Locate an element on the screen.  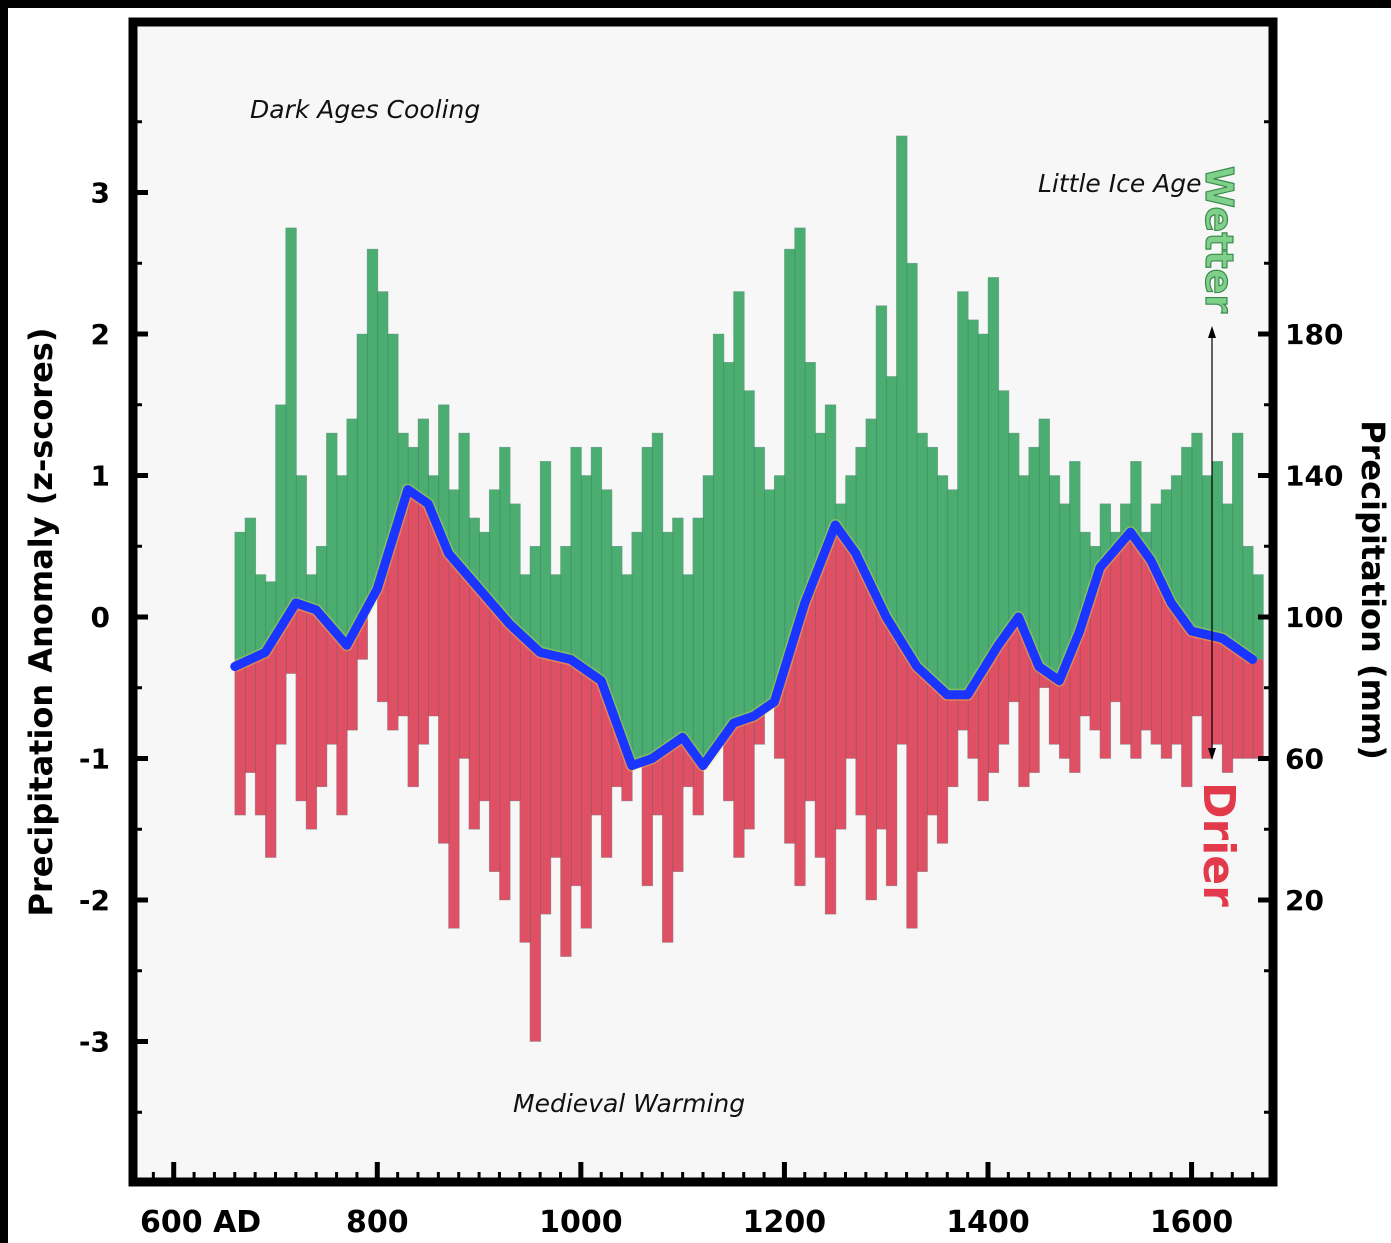
bar-outline is located at coordinates (291, 450).